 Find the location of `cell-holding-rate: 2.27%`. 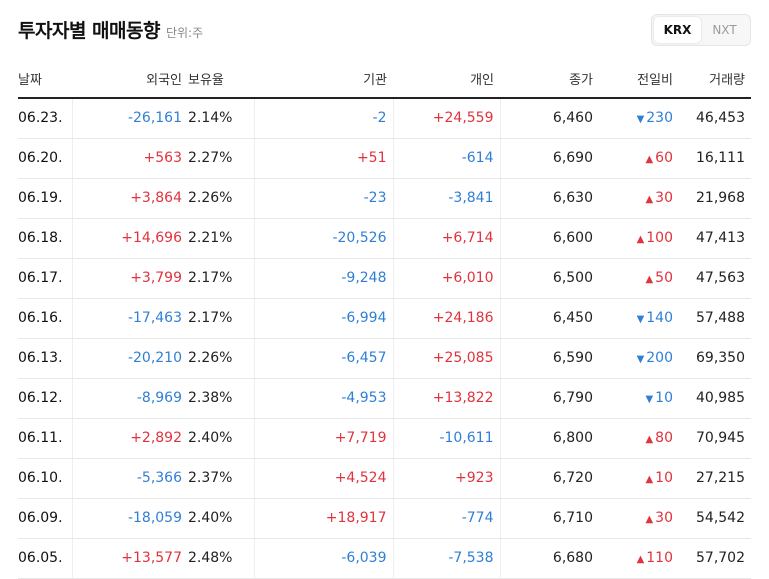

cell-holding-rate: 2.27% is located at coordinates (221, 158).